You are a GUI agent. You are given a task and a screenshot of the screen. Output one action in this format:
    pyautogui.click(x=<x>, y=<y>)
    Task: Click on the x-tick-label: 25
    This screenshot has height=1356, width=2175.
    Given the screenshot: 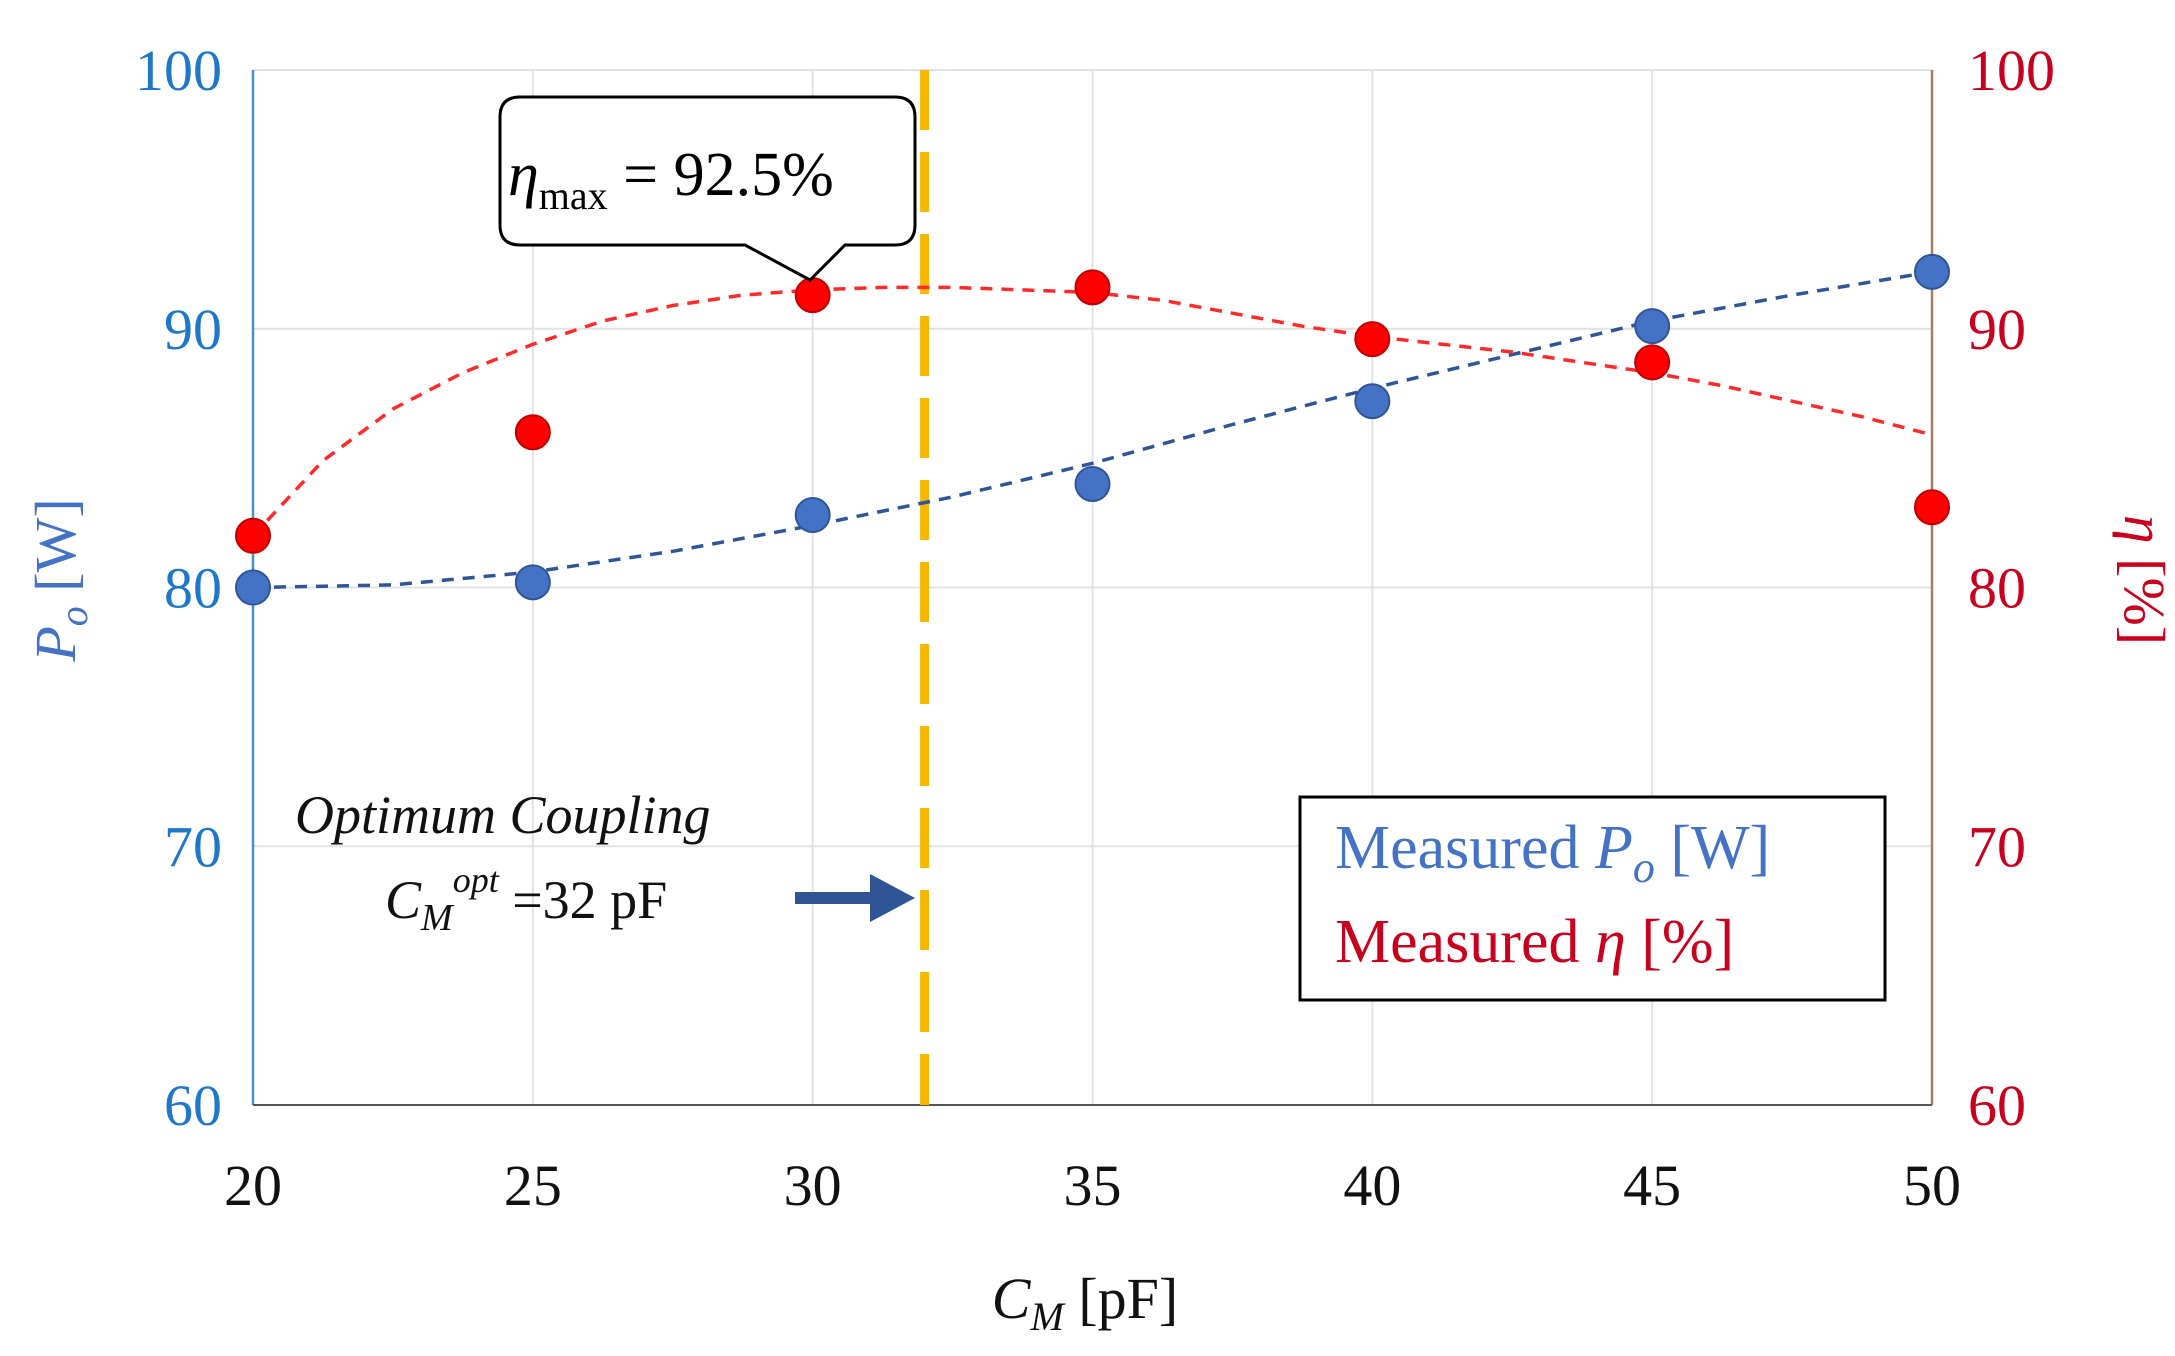 What is the action you would take?
    pyautogui.click(x=533, y=1185)
    